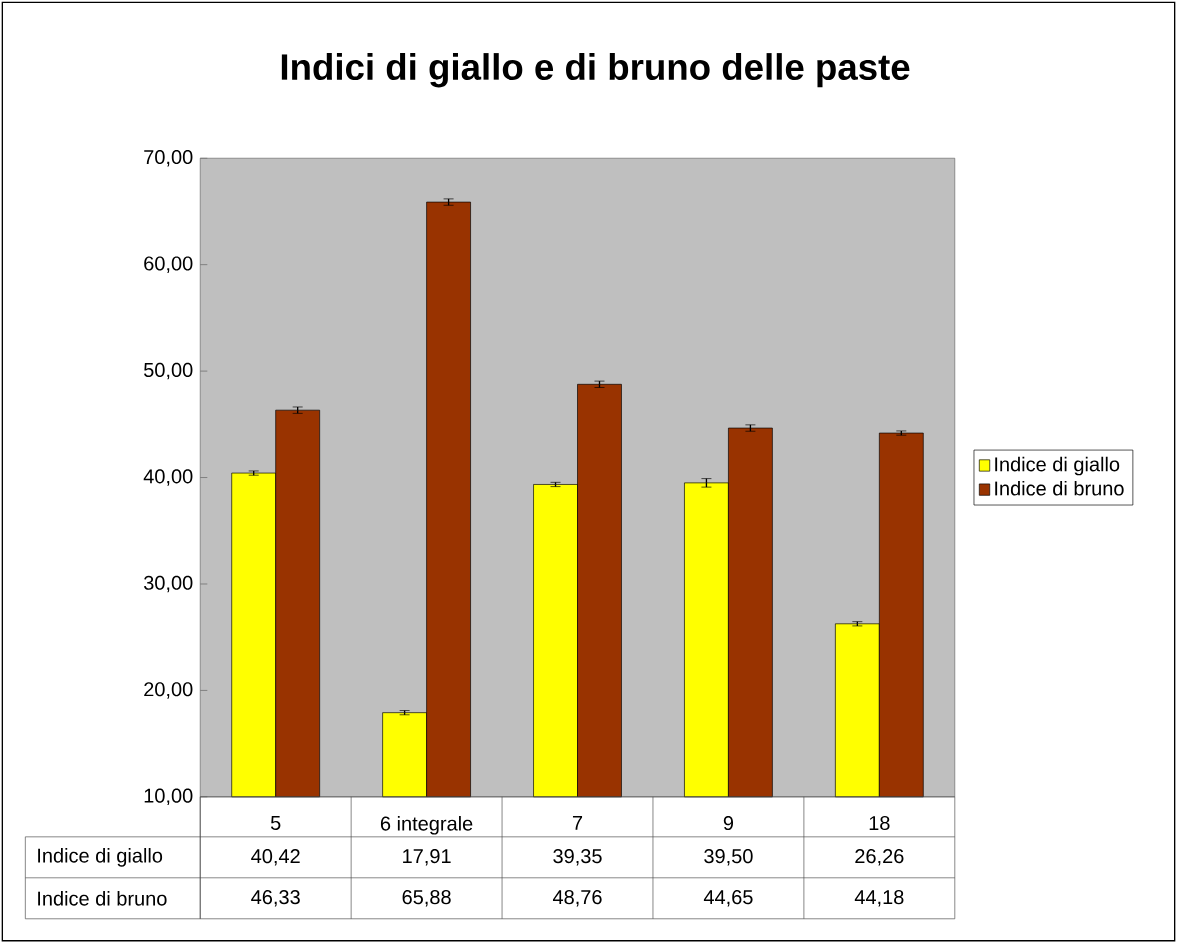 The image size is (1177, 943). Describe the element at coordinates (595, 70) in the screenshot. I see `chart-title: Indici di giallo e di bruno delle paste` at that location.